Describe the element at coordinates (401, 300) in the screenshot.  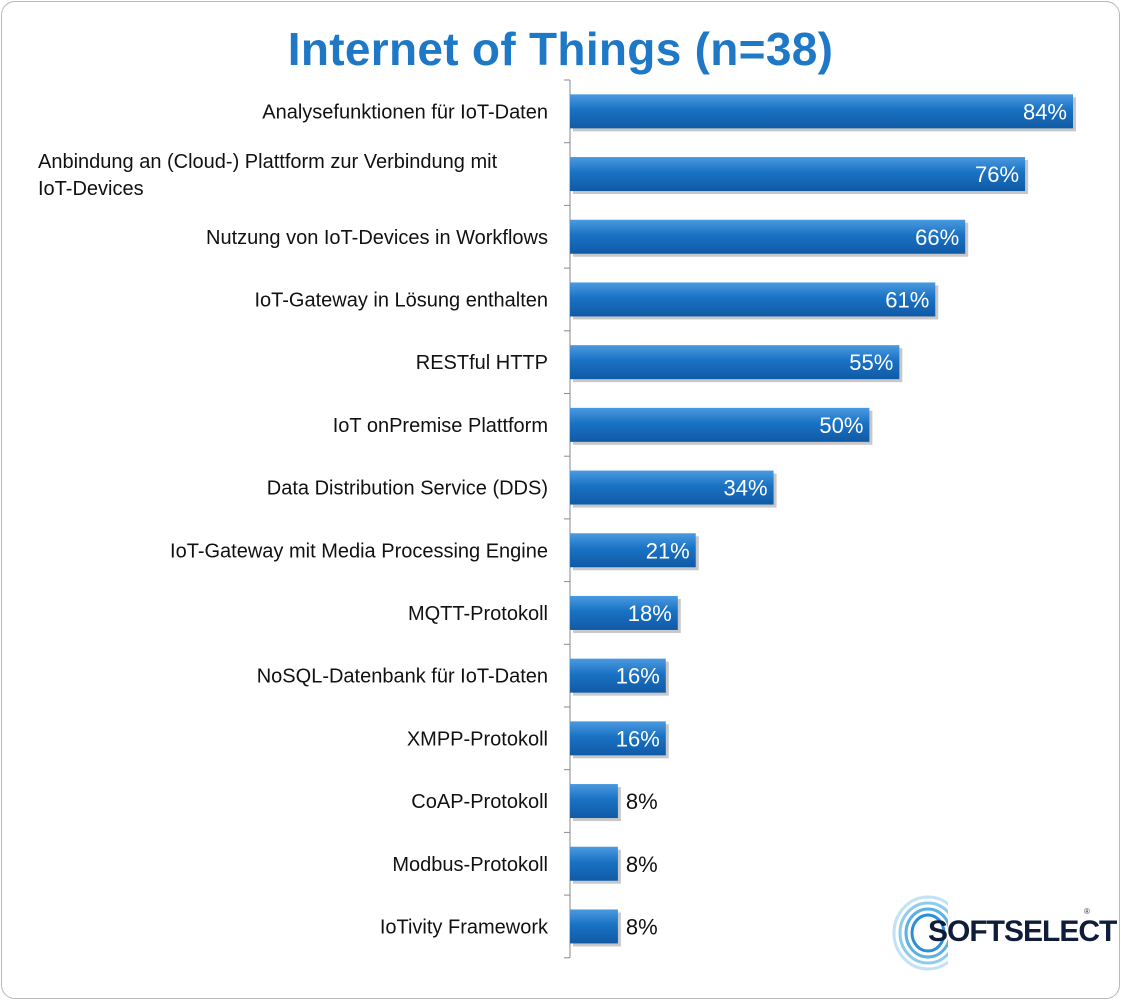
I see `category-label: IoT-Gateway in Lösung enthalten` at that location.